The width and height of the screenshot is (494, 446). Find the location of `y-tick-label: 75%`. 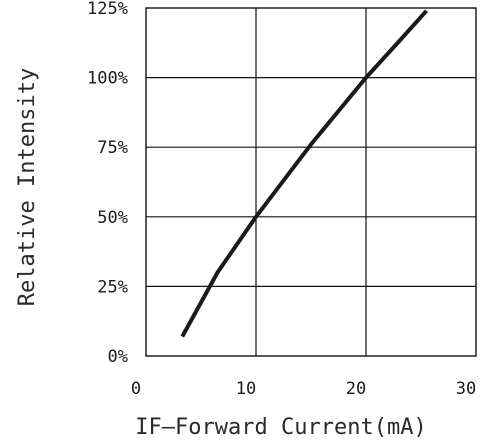

y-tick-label: 75% is located at coordinates (112, 148).